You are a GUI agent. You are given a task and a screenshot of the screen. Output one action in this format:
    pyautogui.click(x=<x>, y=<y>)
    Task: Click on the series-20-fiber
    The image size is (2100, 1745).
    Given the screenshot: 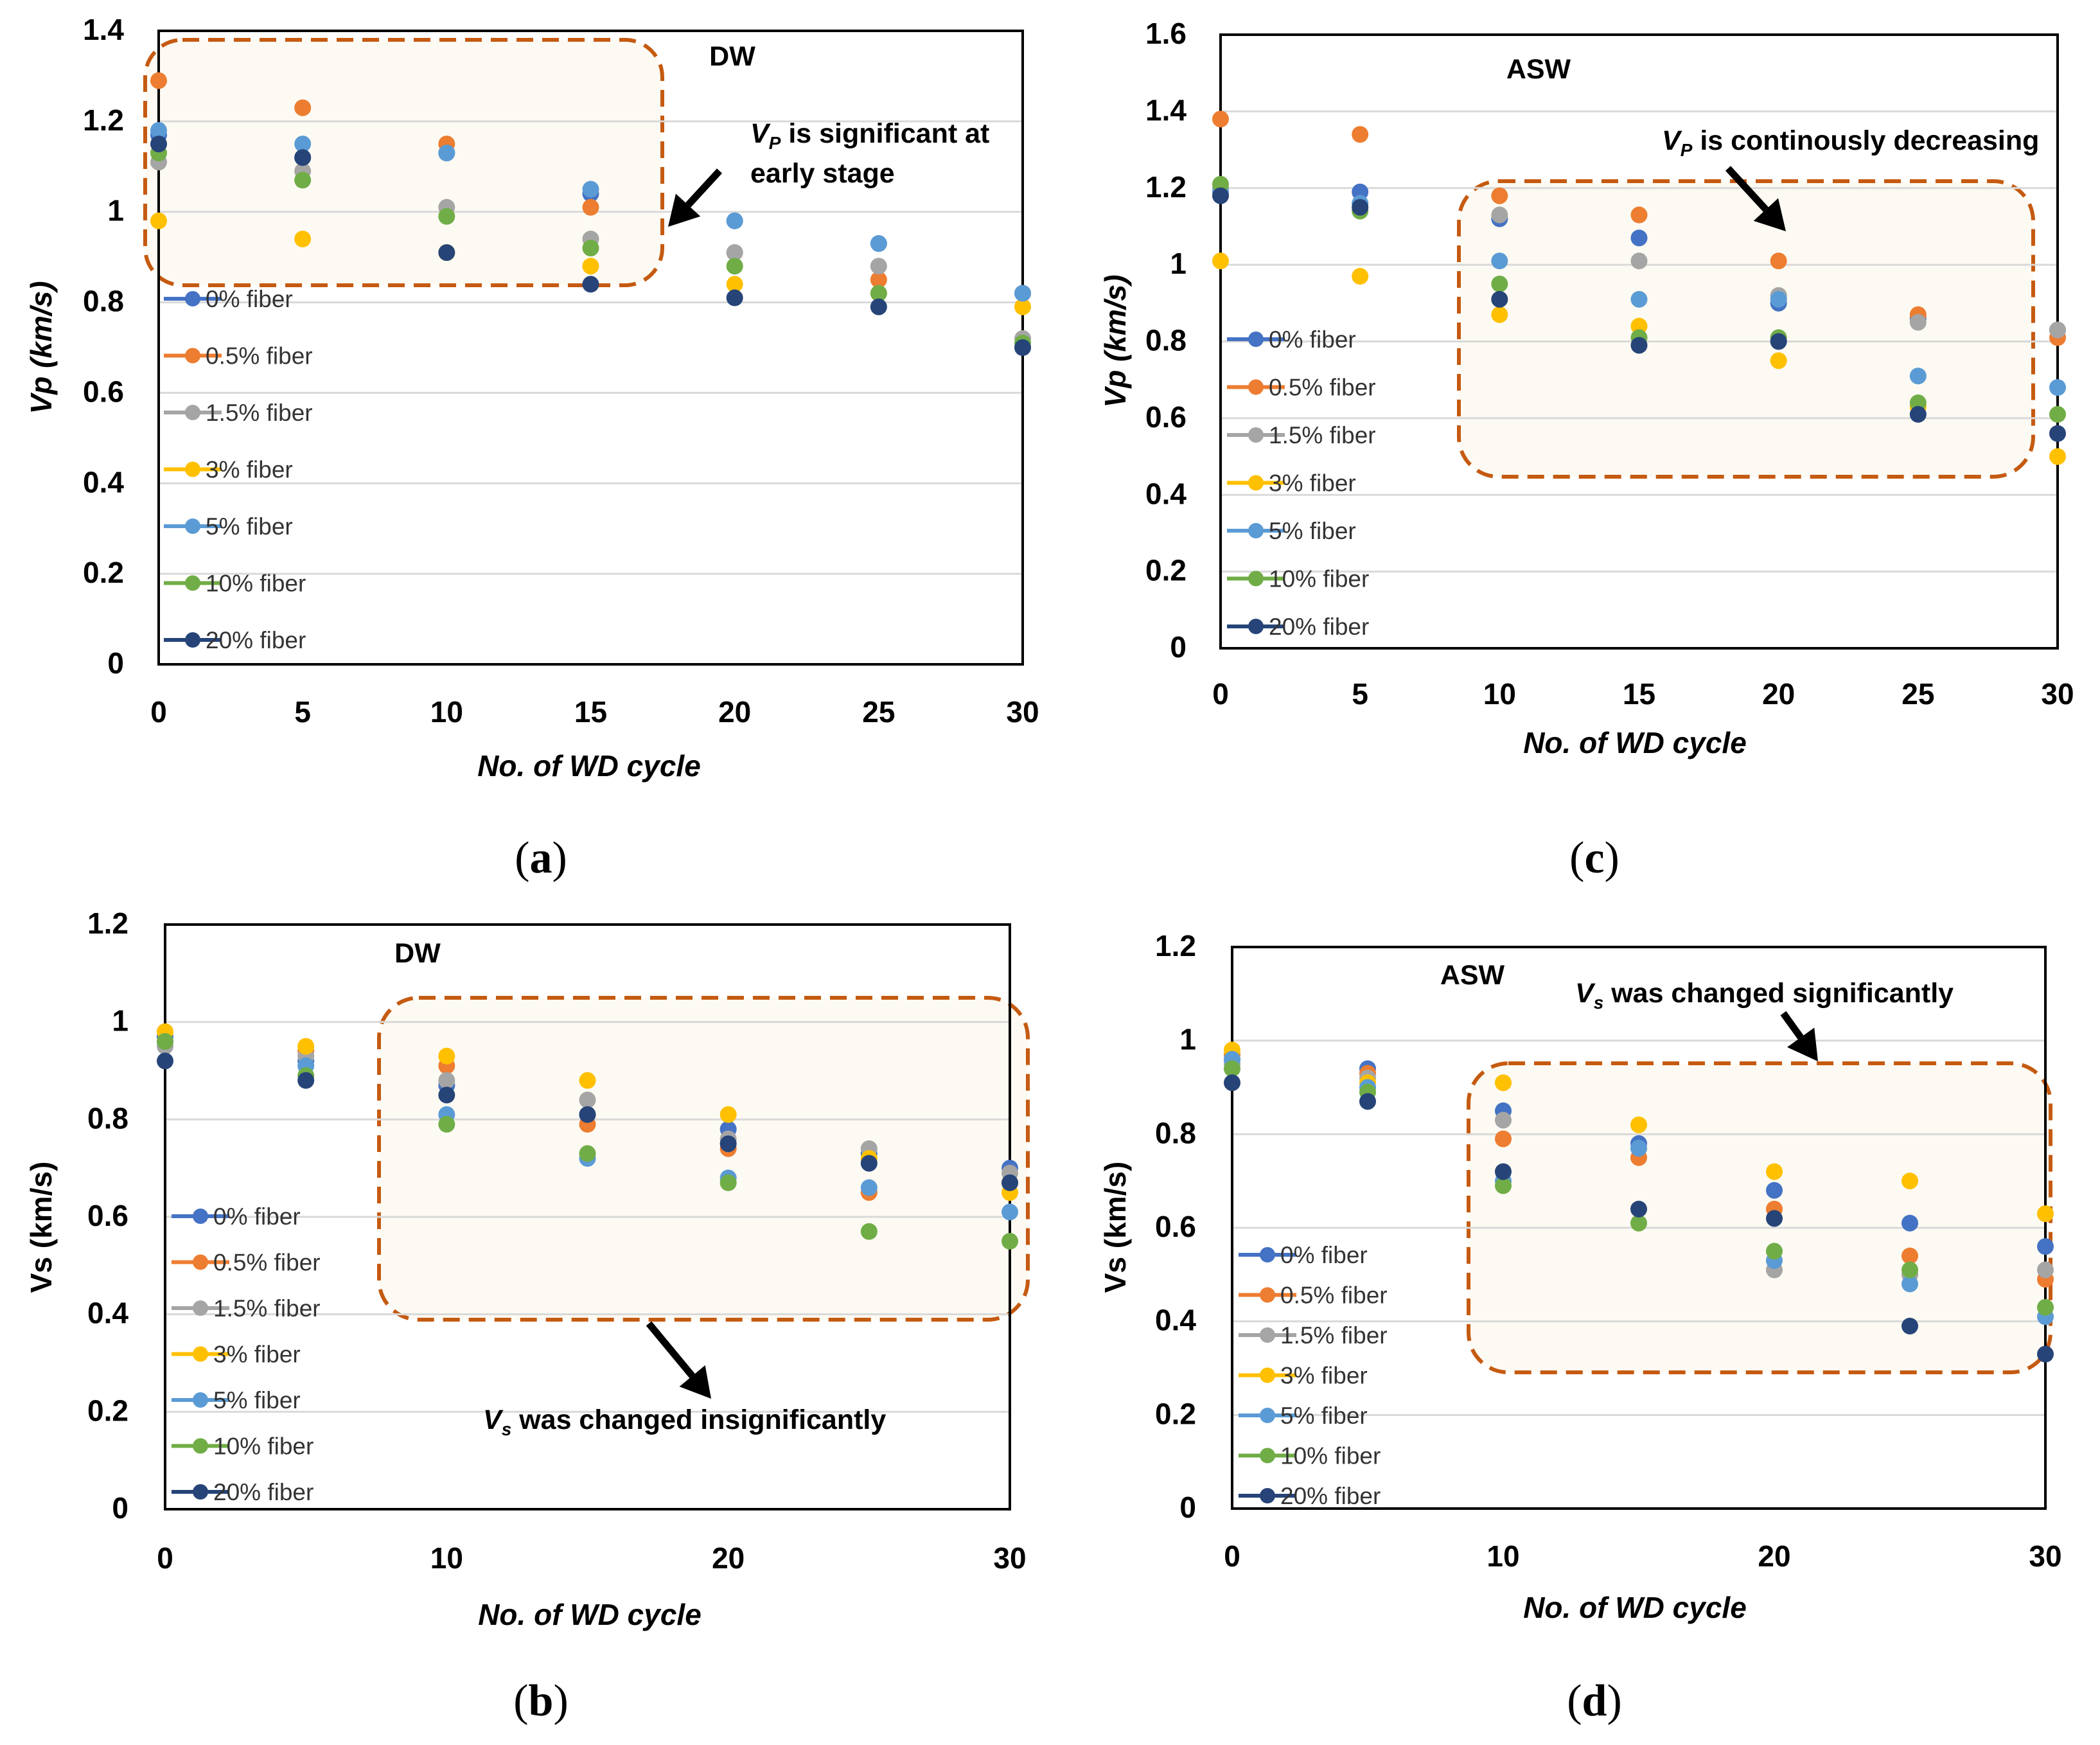 What is the action you would take?
    pyautogui.click(x=590, y=246)
    